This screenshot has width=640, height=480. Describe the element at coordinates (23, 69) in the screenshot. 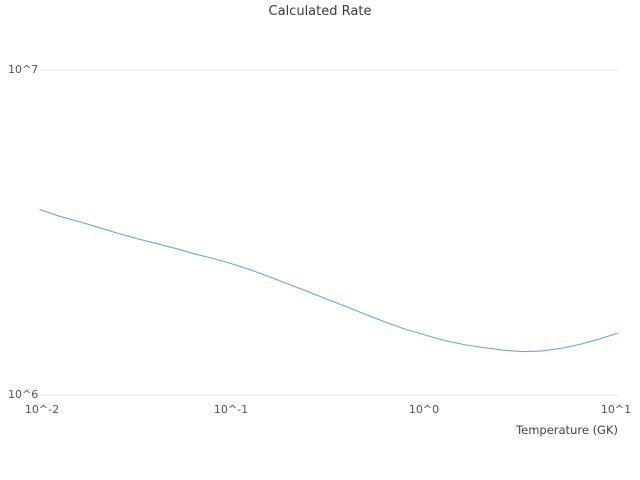

I see `y-tick-label-1e7: 10^7` at that location.